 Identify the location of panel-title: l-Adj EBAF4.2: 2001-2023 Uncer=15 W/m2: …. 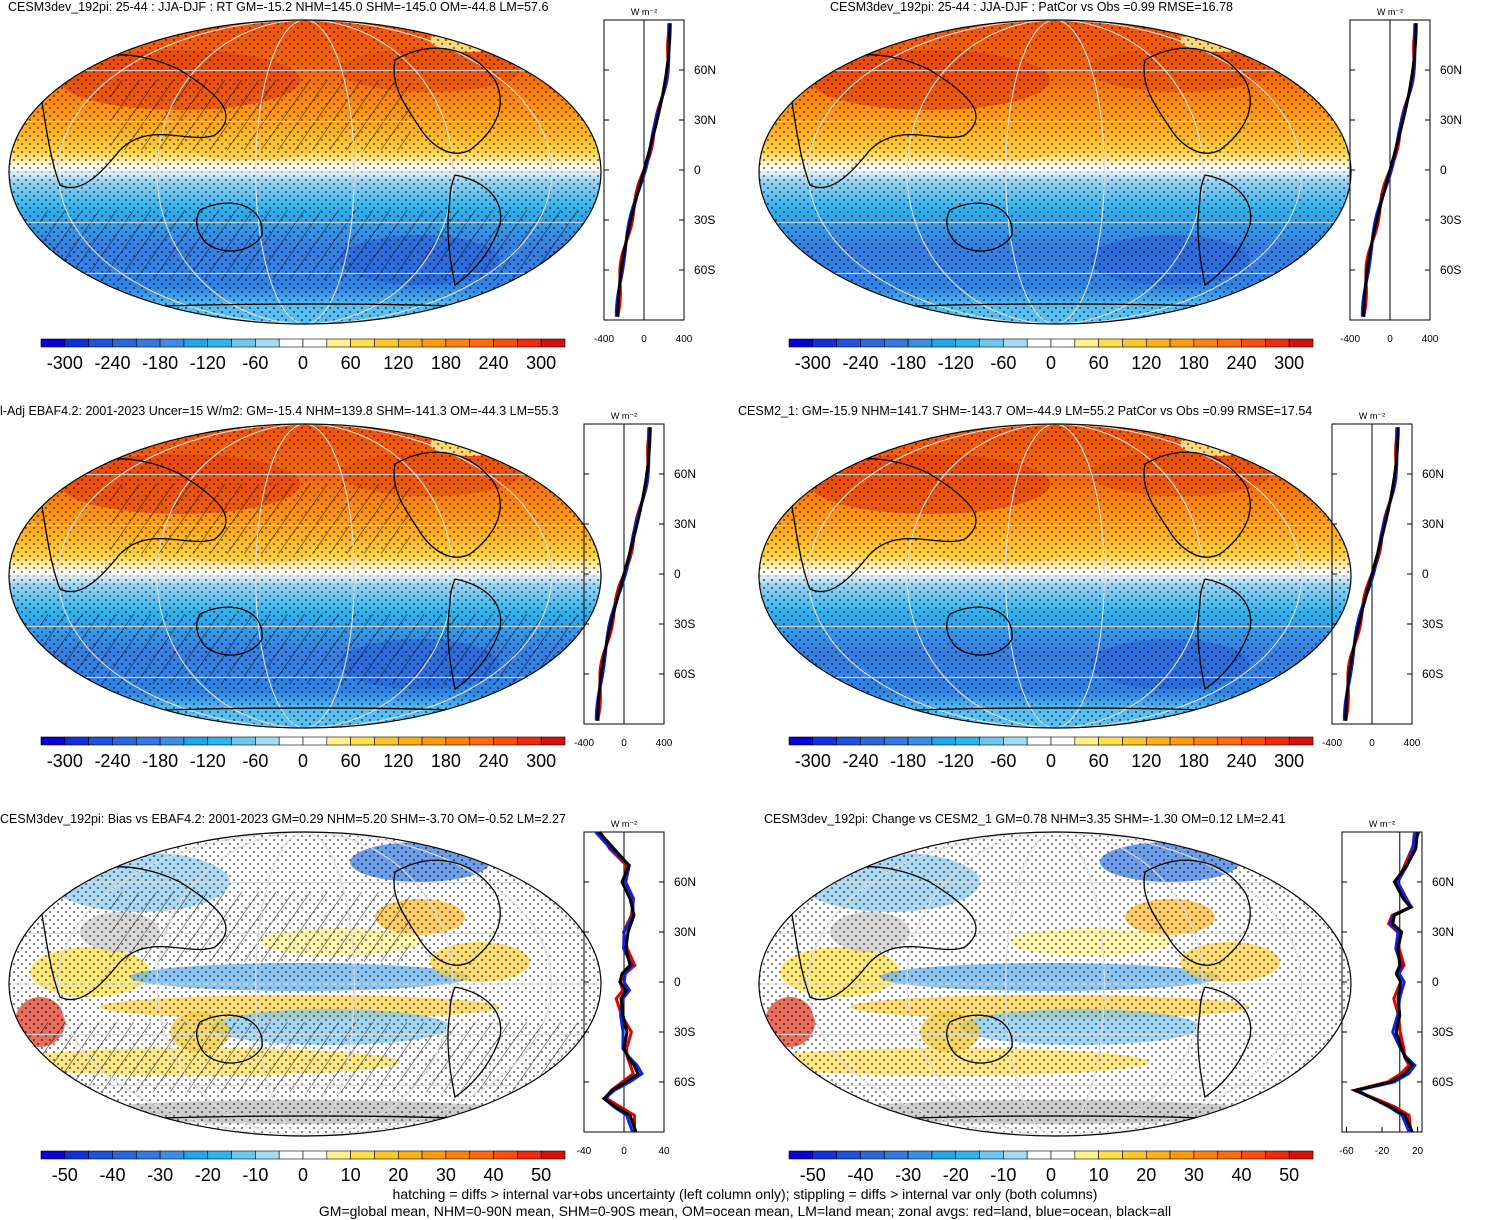
(279, 411).